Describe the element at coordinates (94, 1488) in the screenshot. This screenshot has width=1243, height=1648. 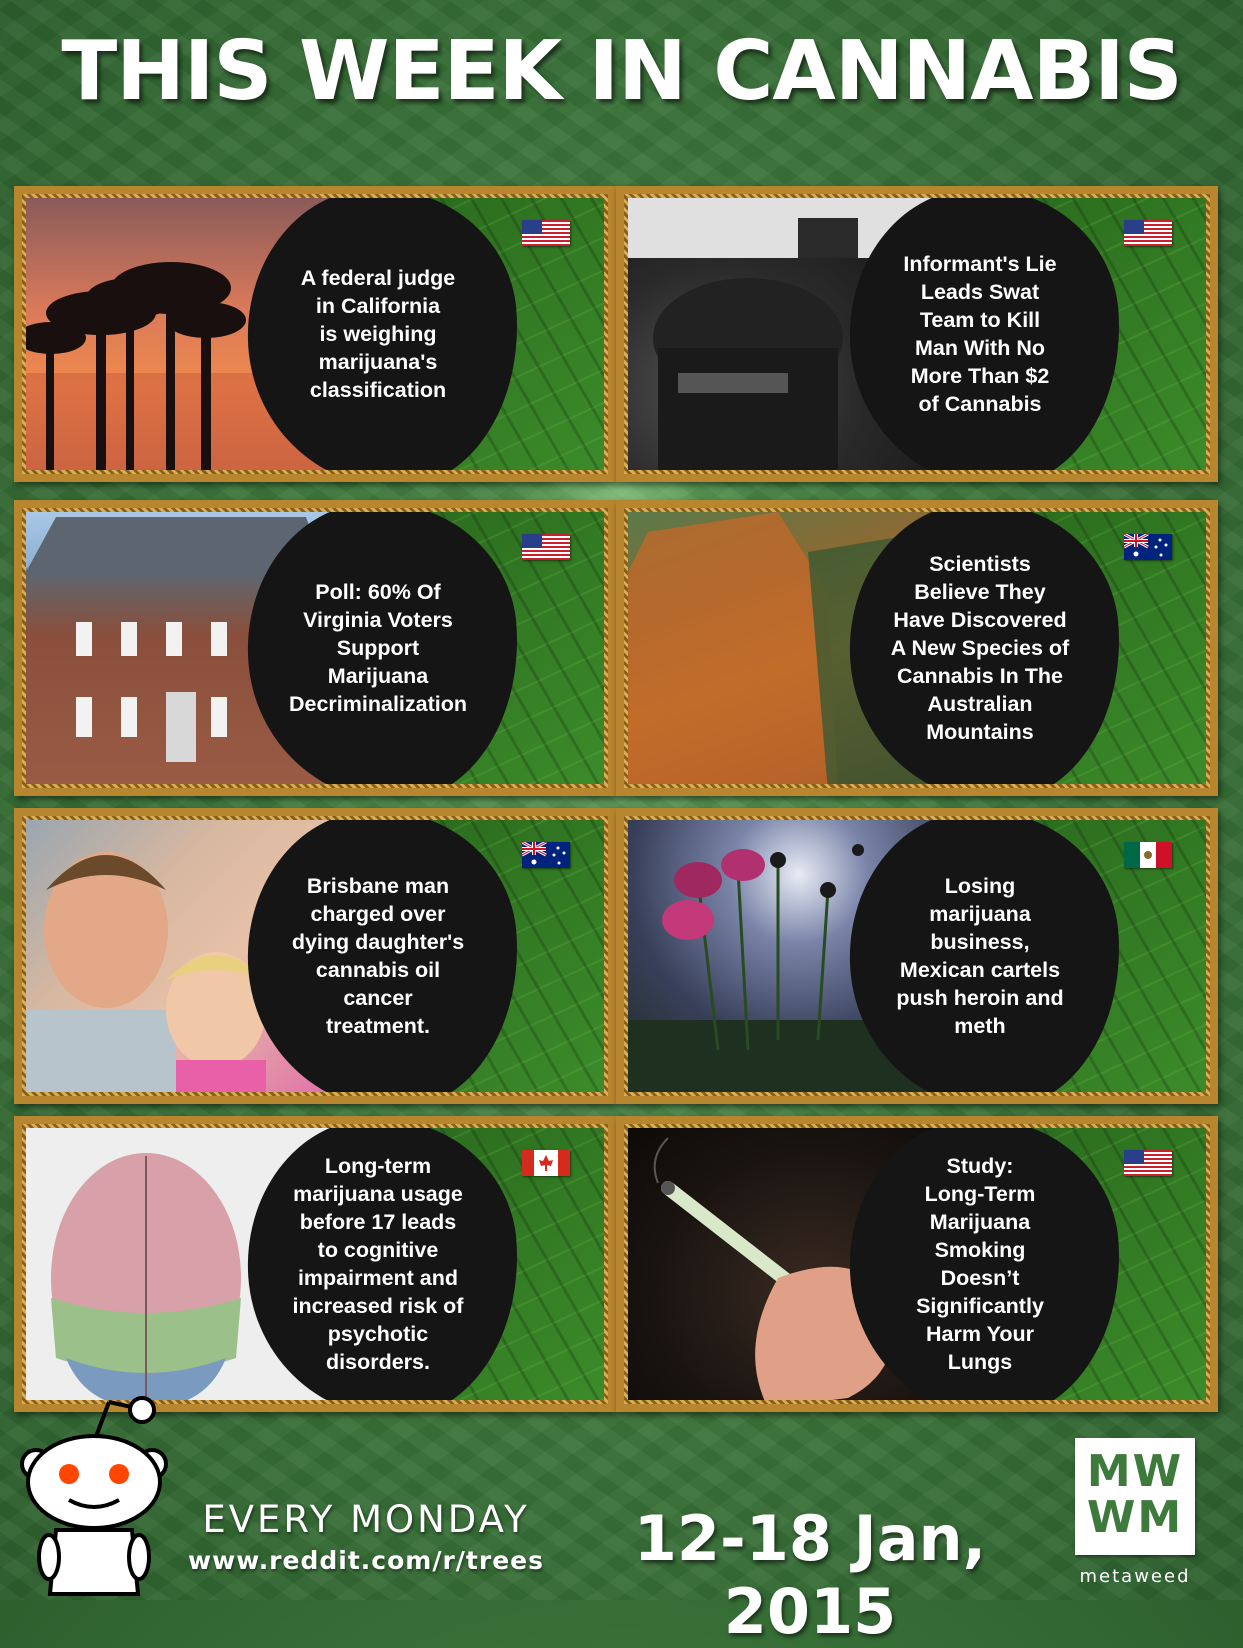
I see `reddit-alien-icon` at that location.